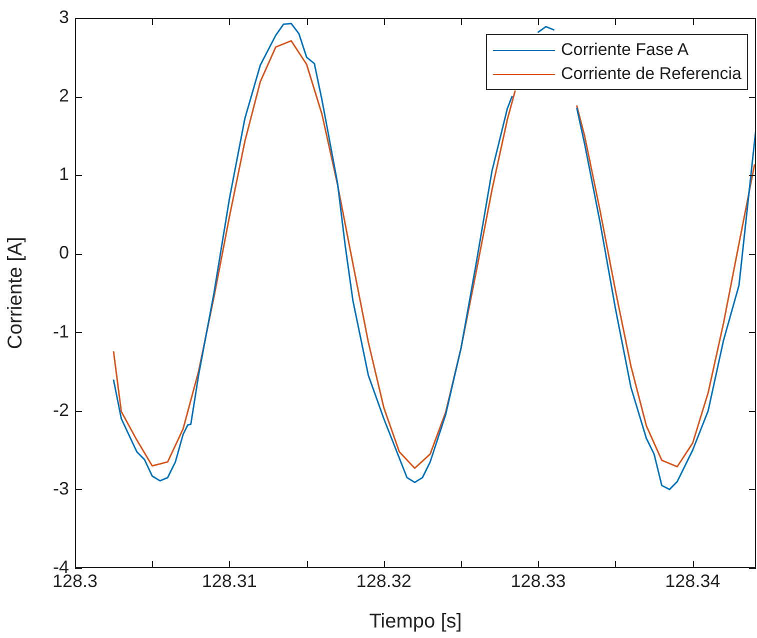 This screenshot has width=757, height=638. I want to click on y-tick-label: 3, so click(63, 16).